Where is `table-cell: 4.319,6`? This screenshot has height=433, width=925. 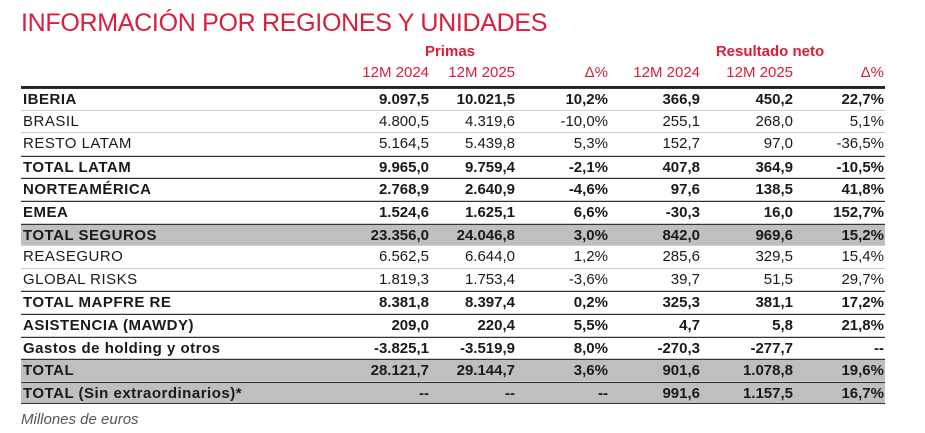
table-cell: 4.319,6 is located at coordinates (489, 121).